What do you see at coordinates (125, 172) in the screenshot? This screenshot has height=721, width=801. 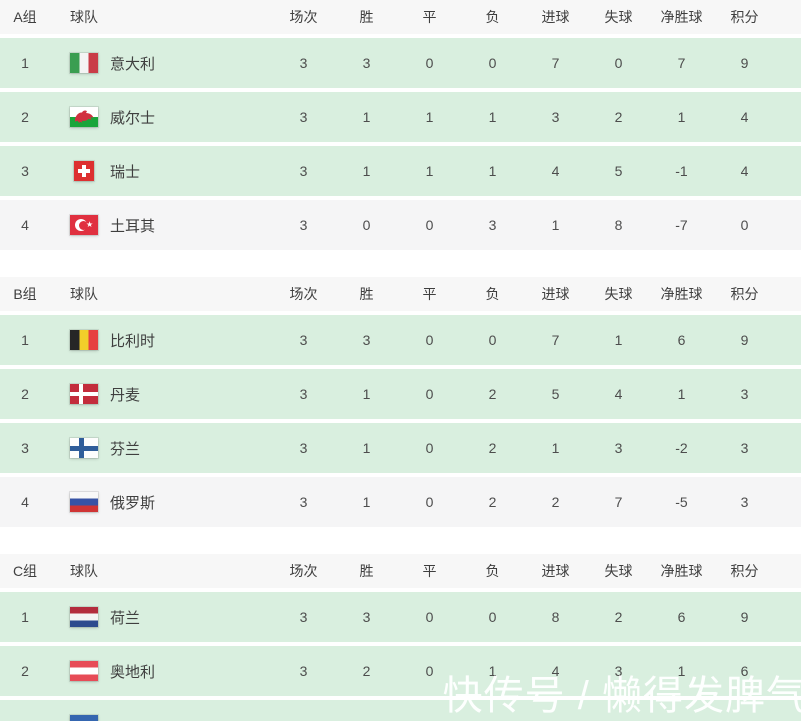 I see `team-name: 瑞士` at bounding box center [125, 172].